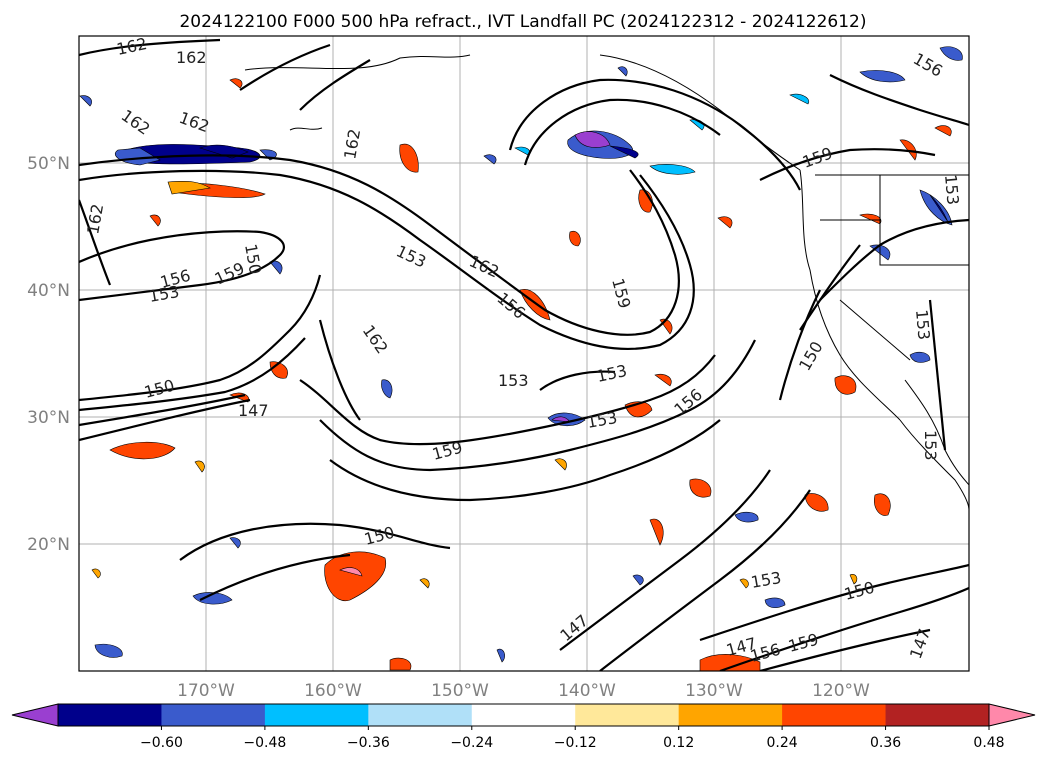 This screenshot has height=765, width=1047. I want to click on colorbar-tick-label: 0.24, so click(782, 743).